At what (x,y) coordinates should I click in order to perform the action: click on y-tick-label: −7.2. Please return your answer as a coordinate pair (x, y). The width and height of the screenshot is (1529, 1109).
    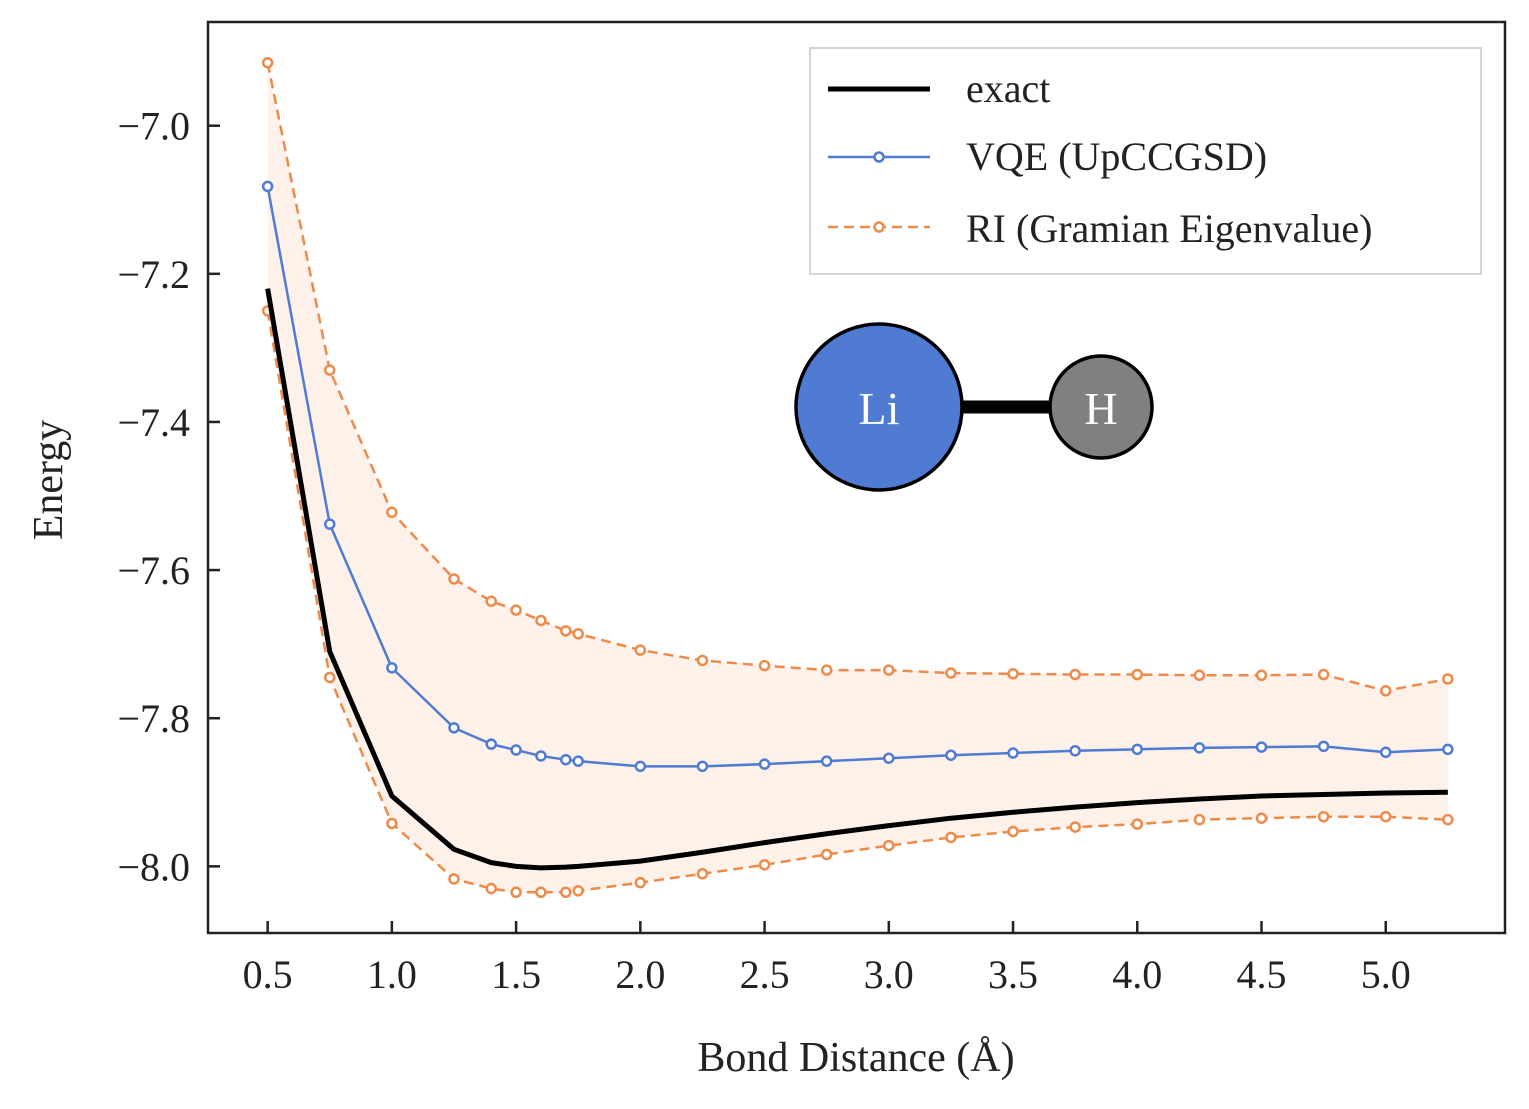
    Looking at the image, I should click on (153, 274).